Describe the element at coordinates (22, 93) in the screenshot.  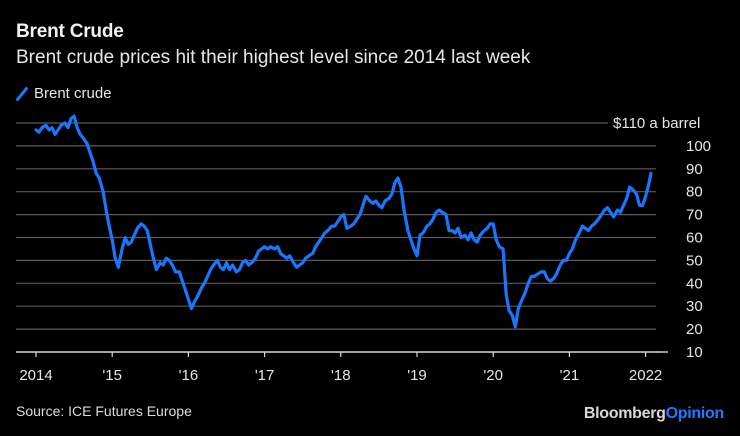
I see `legend-swatch-icon` at that location.